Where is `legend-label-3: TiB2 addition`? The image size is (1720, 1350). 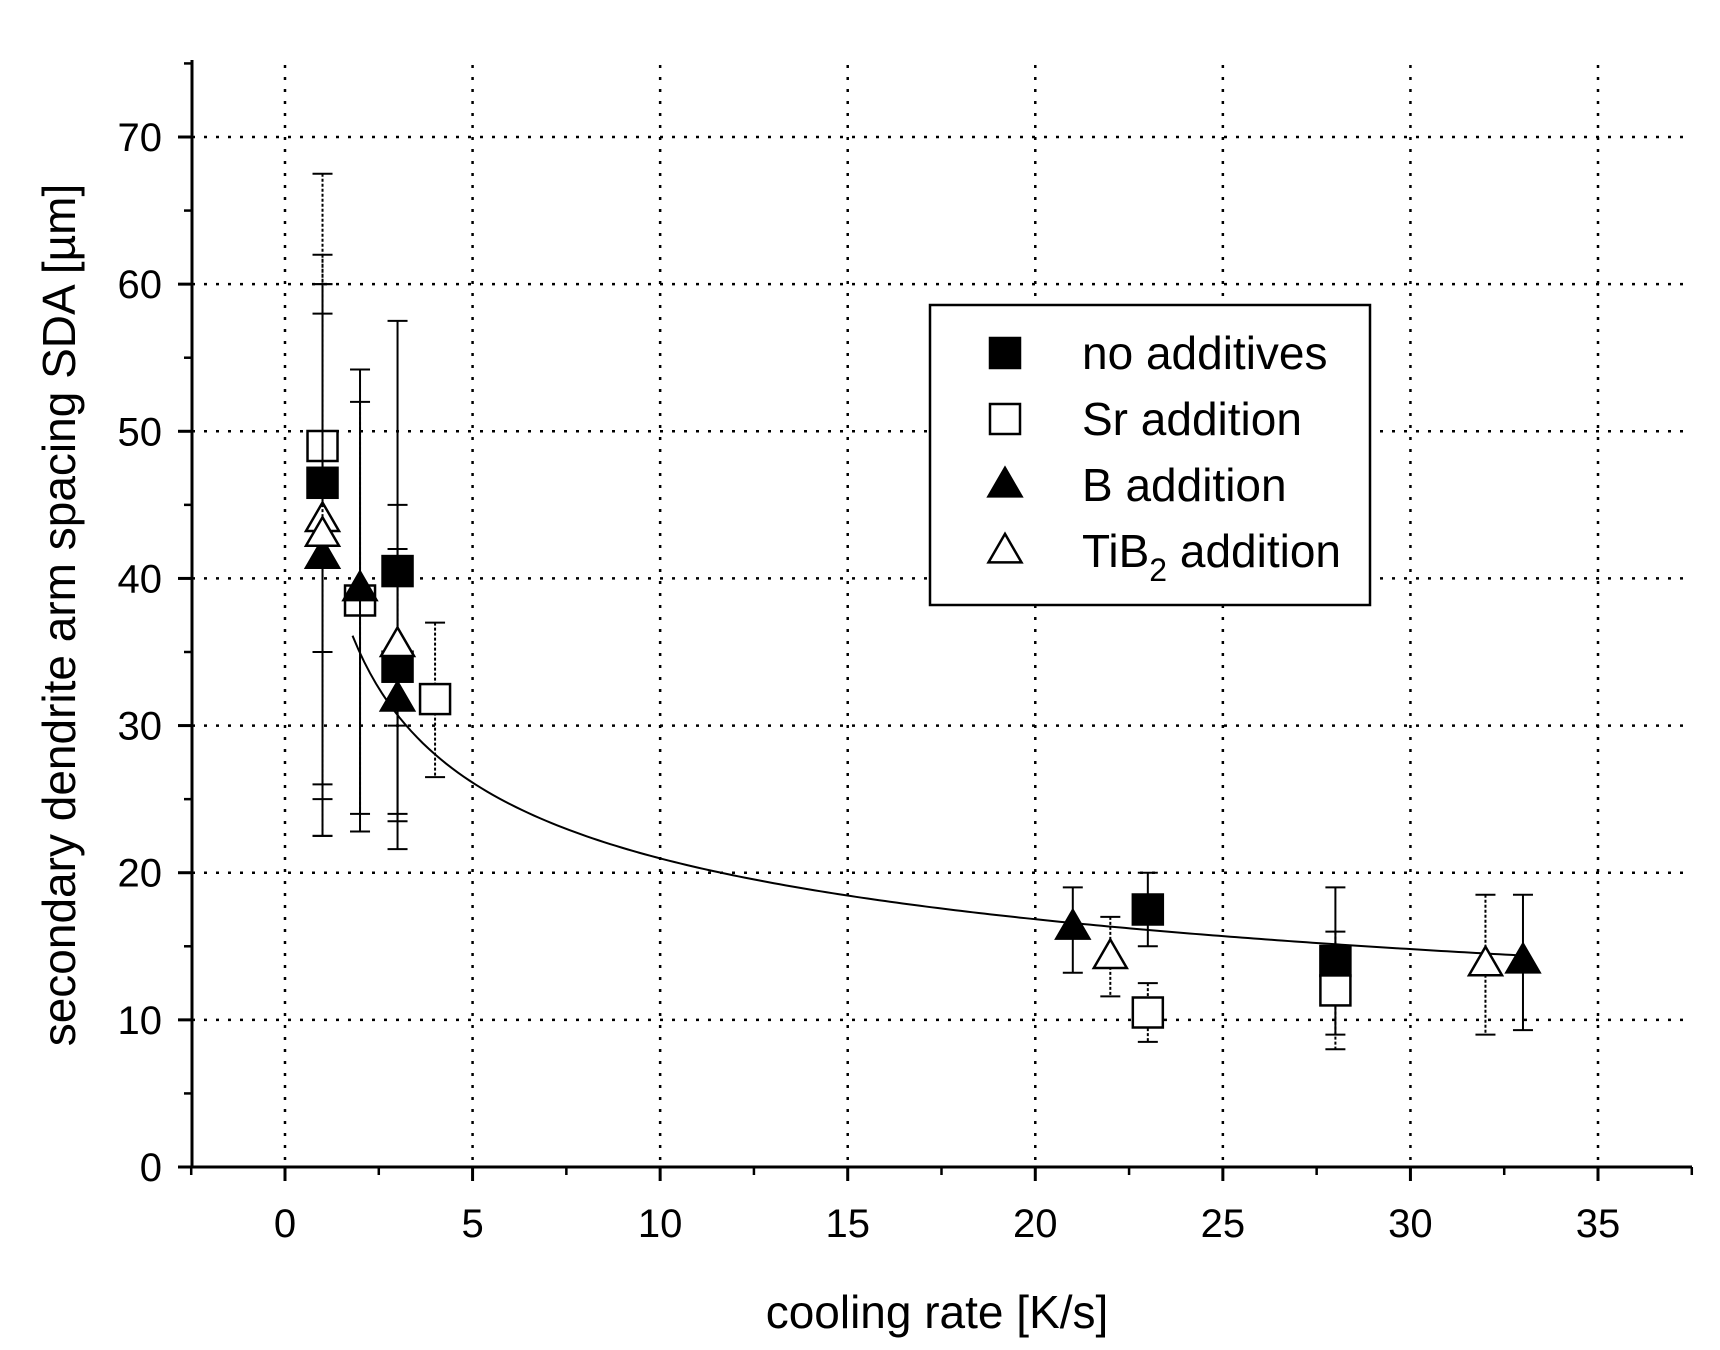 legend-label-3: TiB2 addition is located at coordinates (1211, 556).